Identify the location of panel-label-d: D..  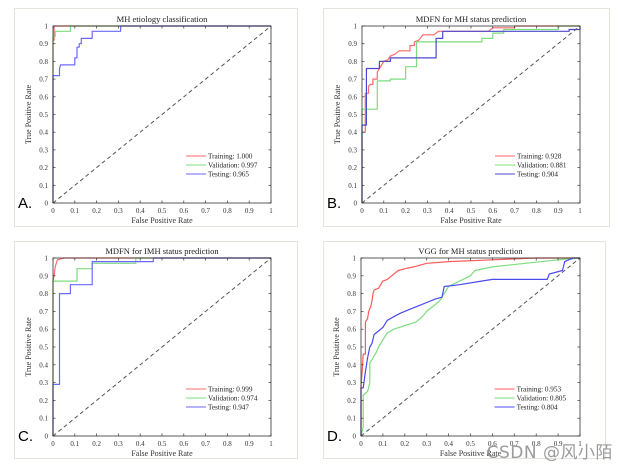
(334, 436).